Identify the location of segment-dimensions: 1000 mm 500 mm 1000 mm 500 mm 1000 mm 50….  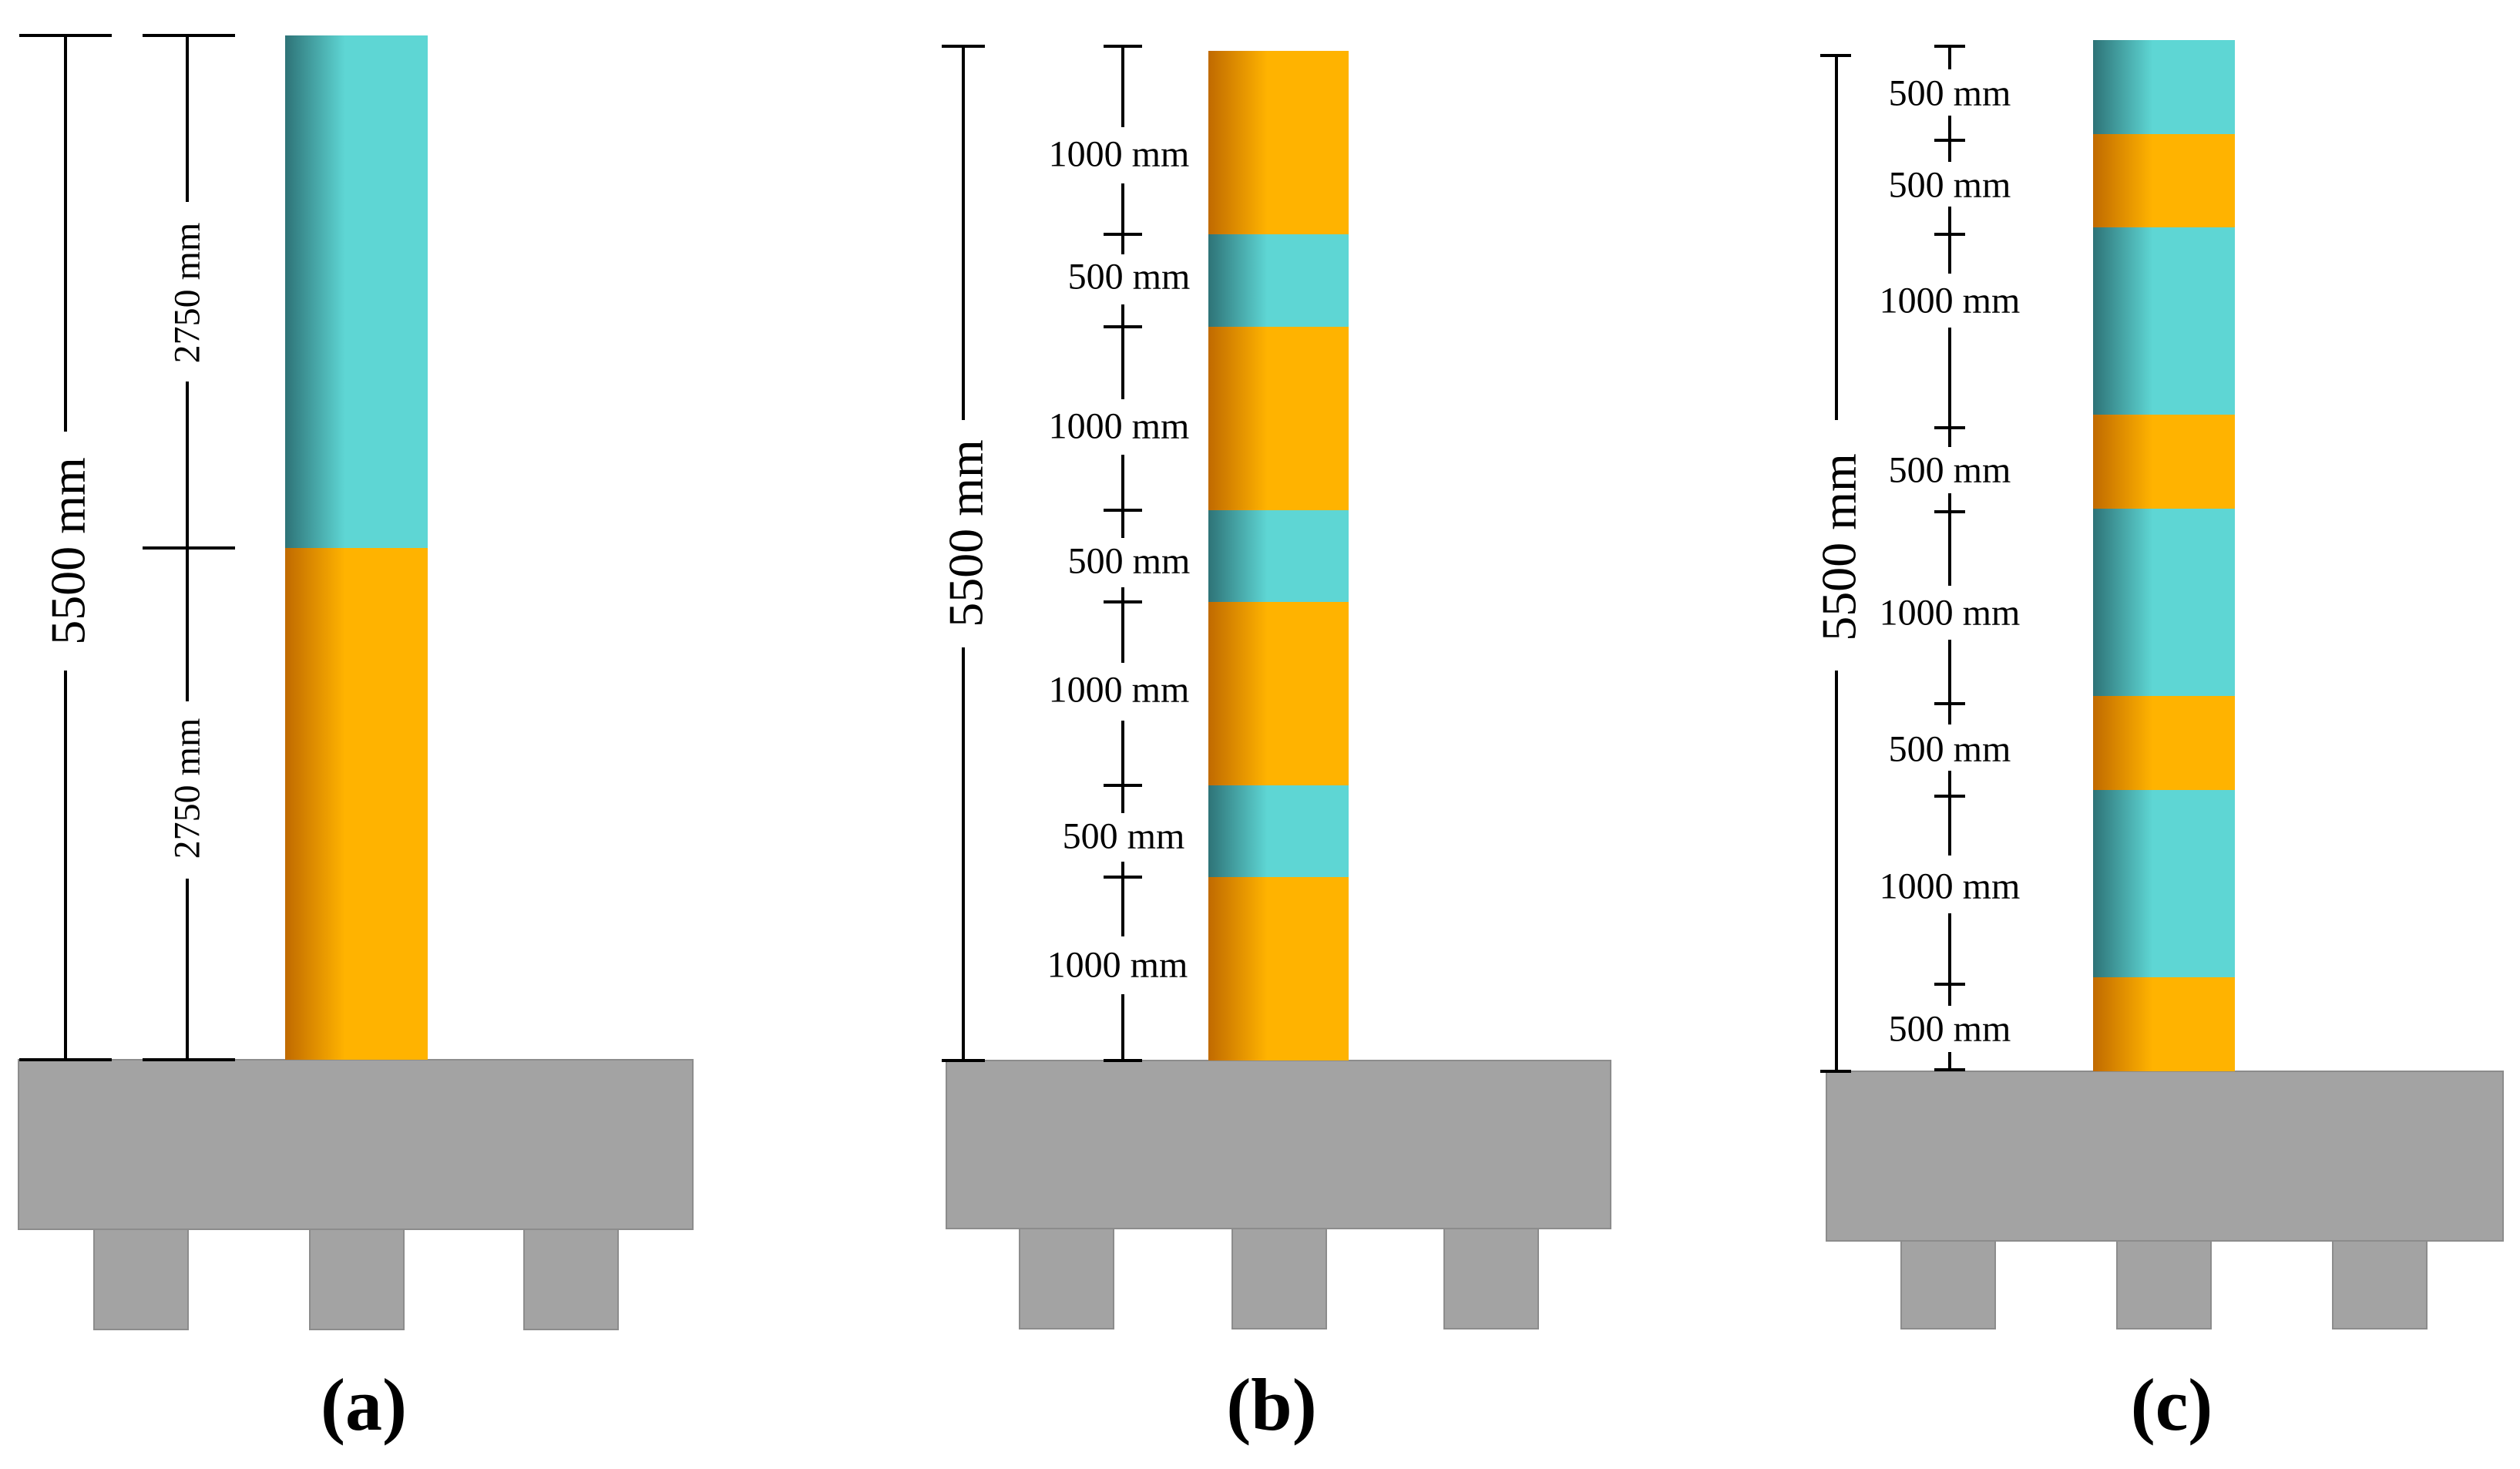
(1119, 553).